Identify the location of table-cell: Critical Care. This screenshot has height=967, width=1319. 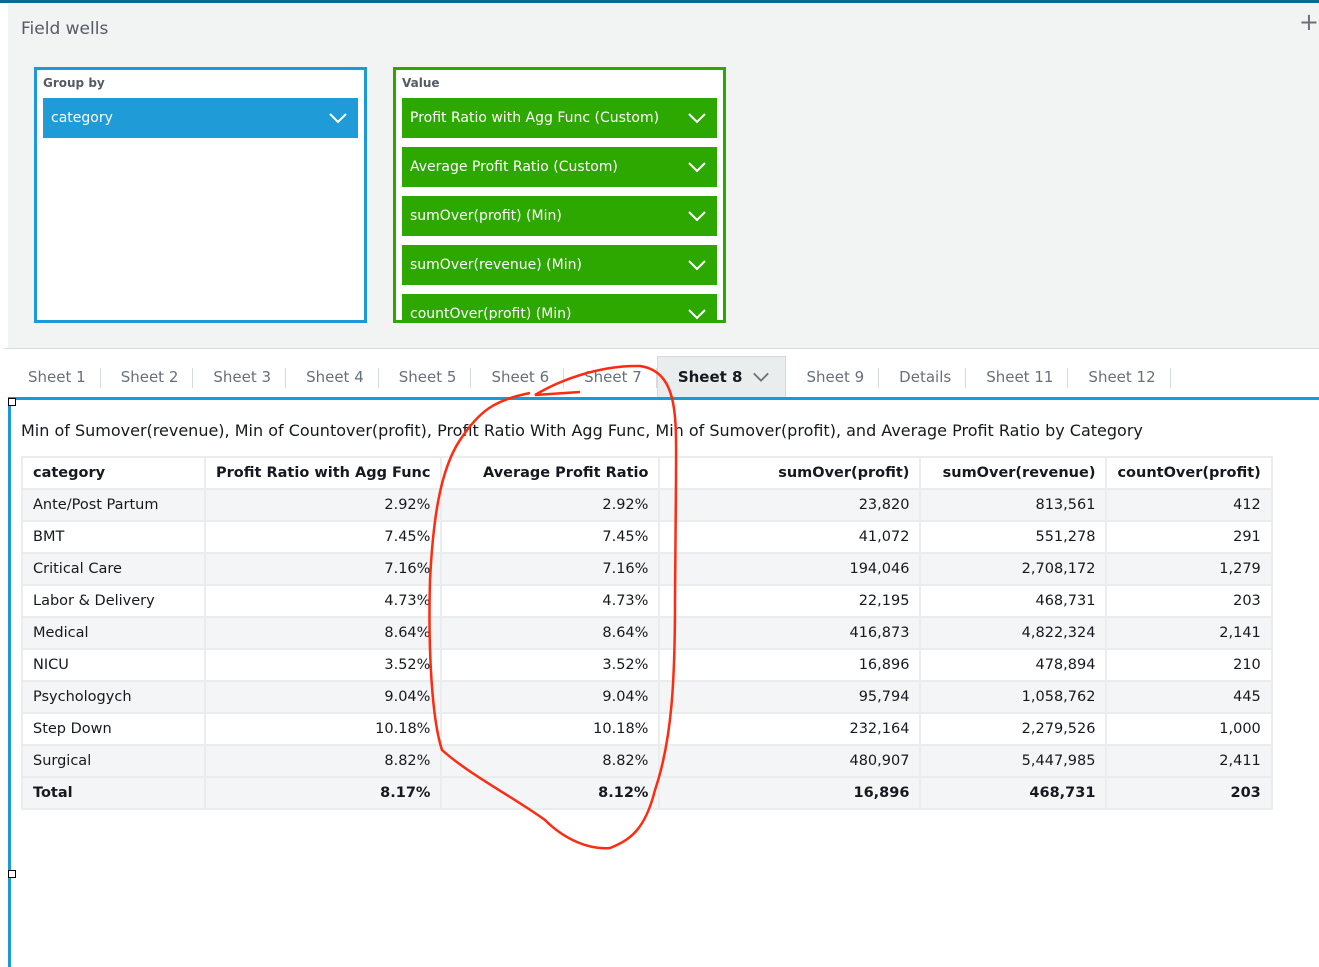
(113, 569).